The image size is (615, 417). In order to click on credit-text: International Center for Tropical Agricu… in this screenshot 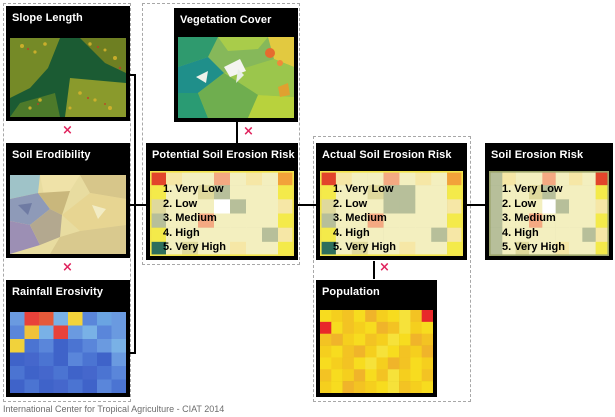, I will do `click(114, 409)`.